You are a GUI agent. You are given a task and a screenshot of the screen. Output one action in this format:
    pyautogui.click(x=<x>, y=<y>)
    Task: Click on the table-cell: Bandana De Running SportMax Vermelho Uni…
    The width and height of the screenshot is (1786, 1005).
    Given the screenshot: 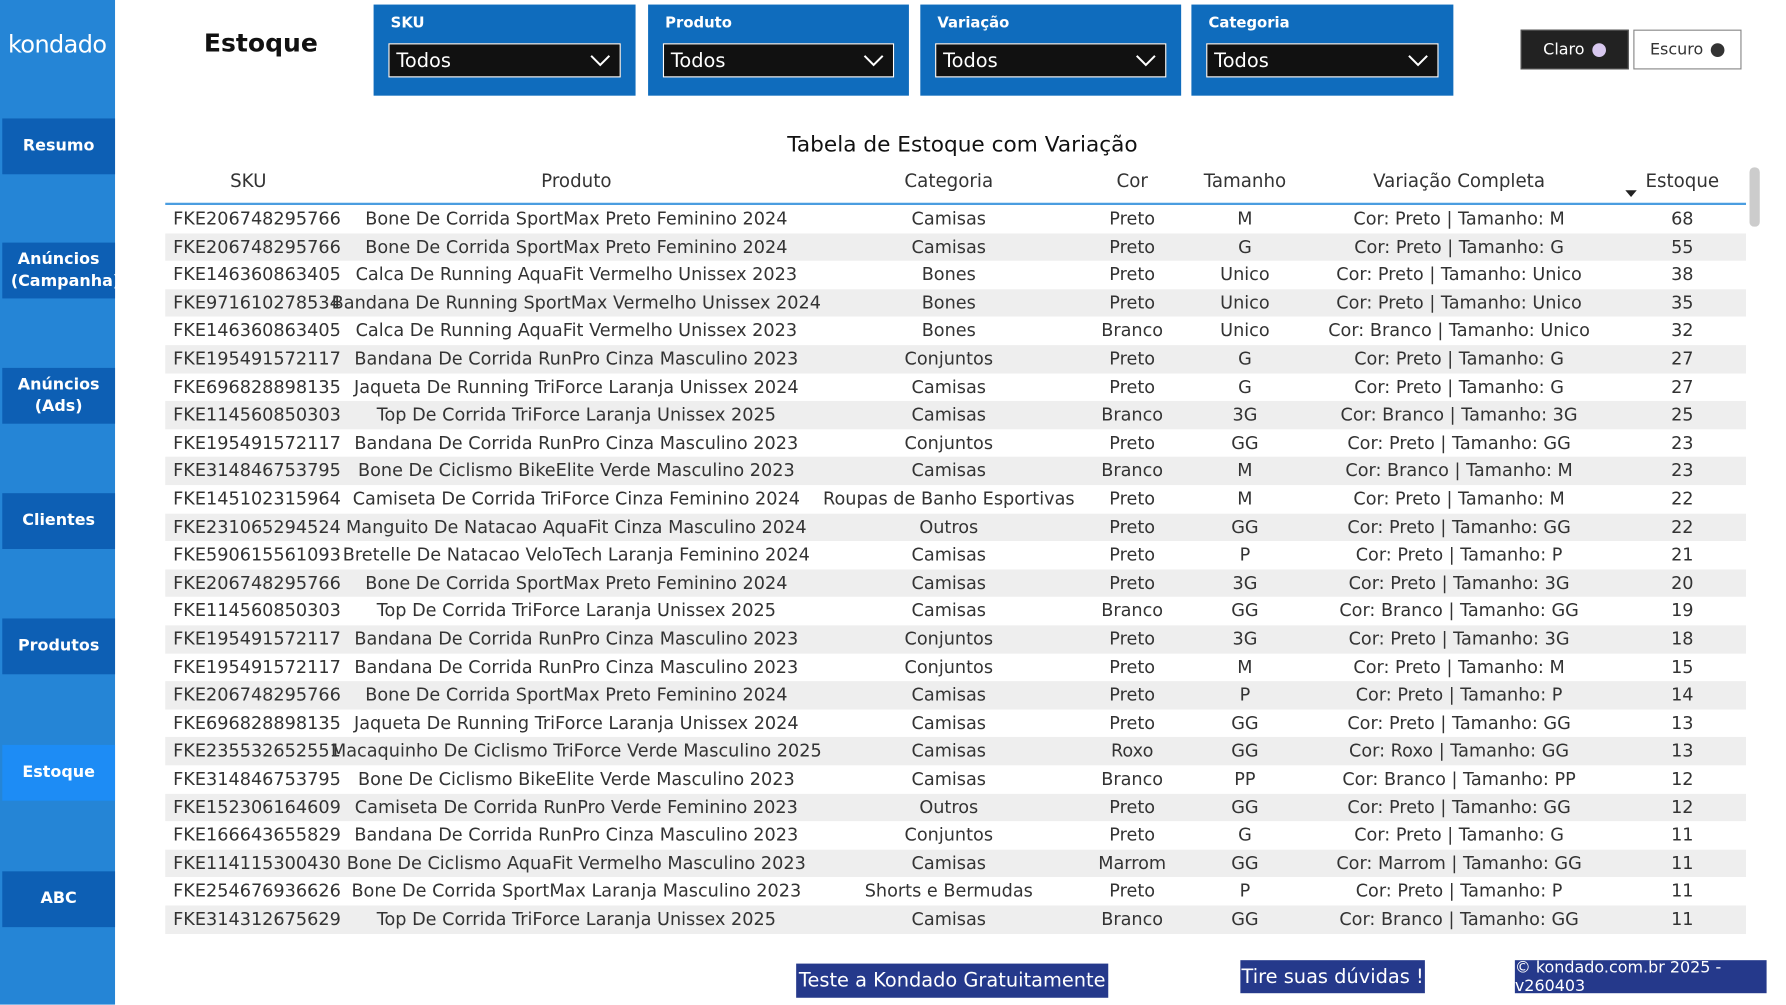 What is the action you would take?
    pyautogui.click(x=576, y=302)
    